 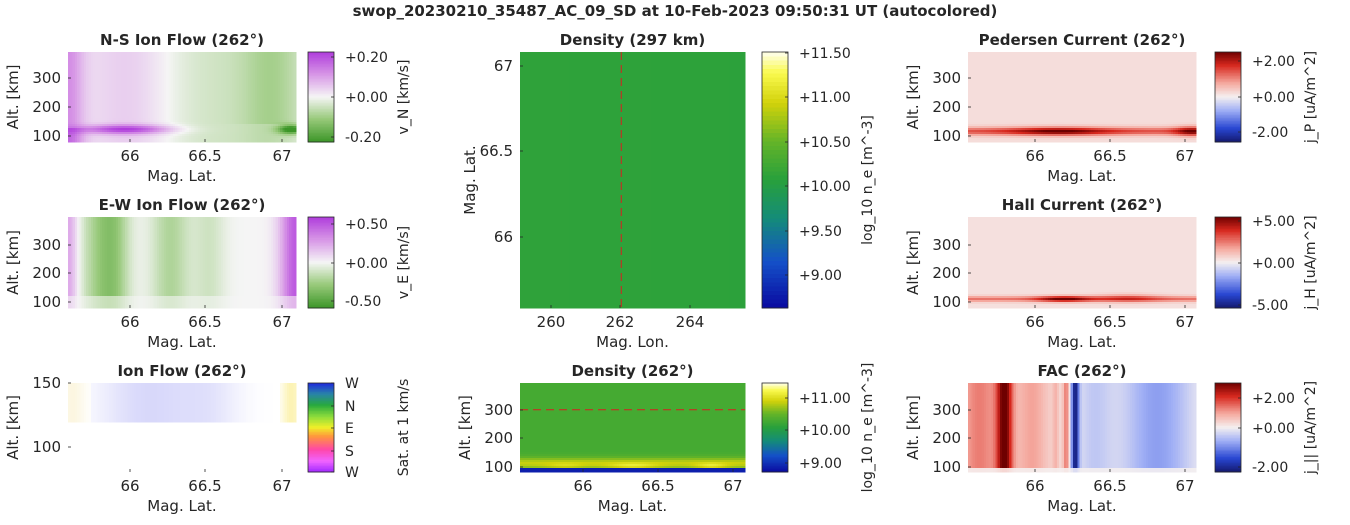 I want to click on hall-current-title: Hall Current (262°), so click(x=1082, y=205).